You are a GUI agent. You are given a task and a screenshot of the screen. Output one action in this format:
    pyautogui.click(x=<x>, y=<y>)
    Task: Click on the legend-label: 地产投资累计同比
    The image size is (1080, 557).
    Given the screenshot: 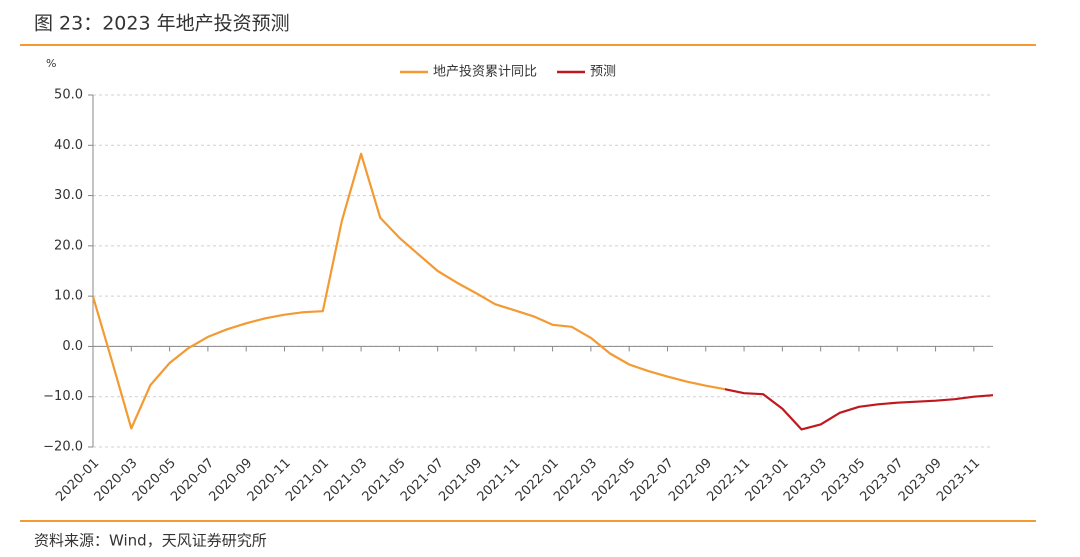 What is the action you would take?
    pyautogui.click(x=485, y=72)
    